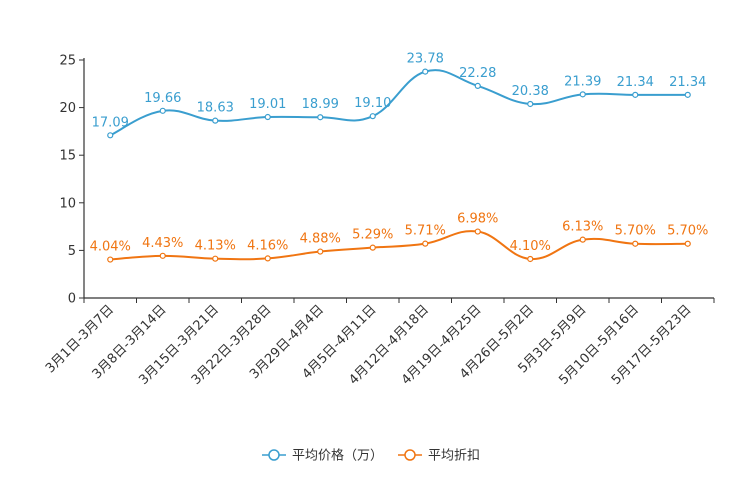 This screenshot has height=496, width=744. Describe the element at coordinates (110, 122) in the screenshot. I see `data-label: 17.09` at that location.